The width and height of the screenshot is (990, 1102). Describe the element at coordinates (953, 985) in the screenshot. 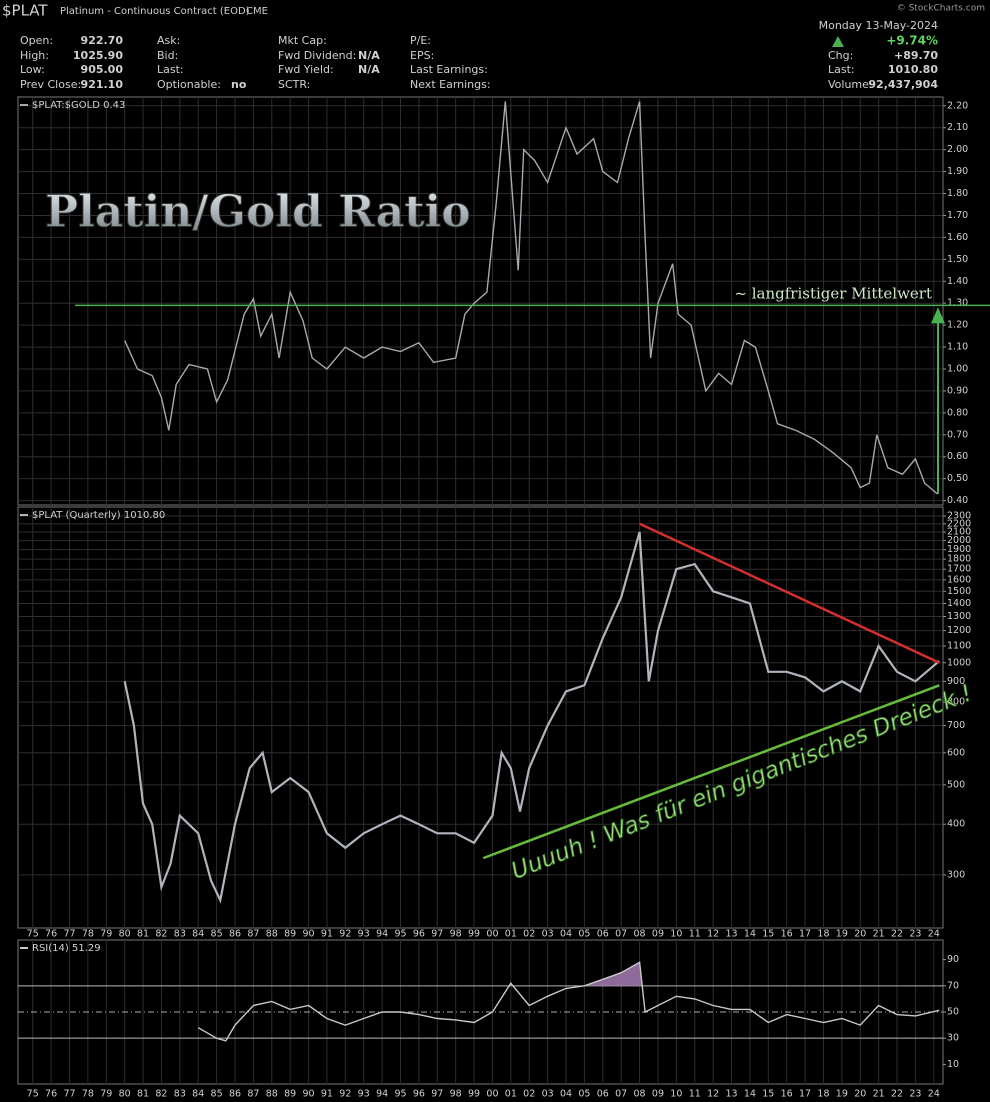

I see `y-tick-label: 70` at that location.